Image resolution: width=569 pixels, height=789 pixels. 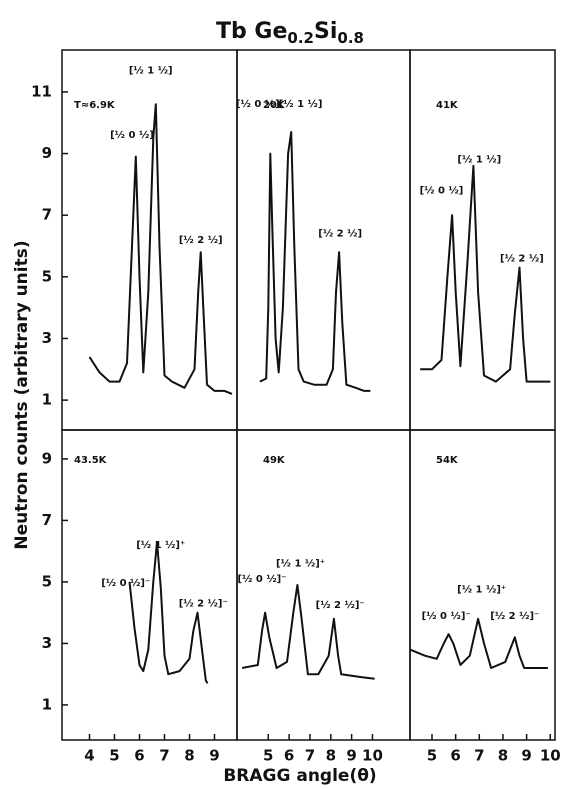 I want to click on temperature-label: 20K, so click(x=274, y=105).